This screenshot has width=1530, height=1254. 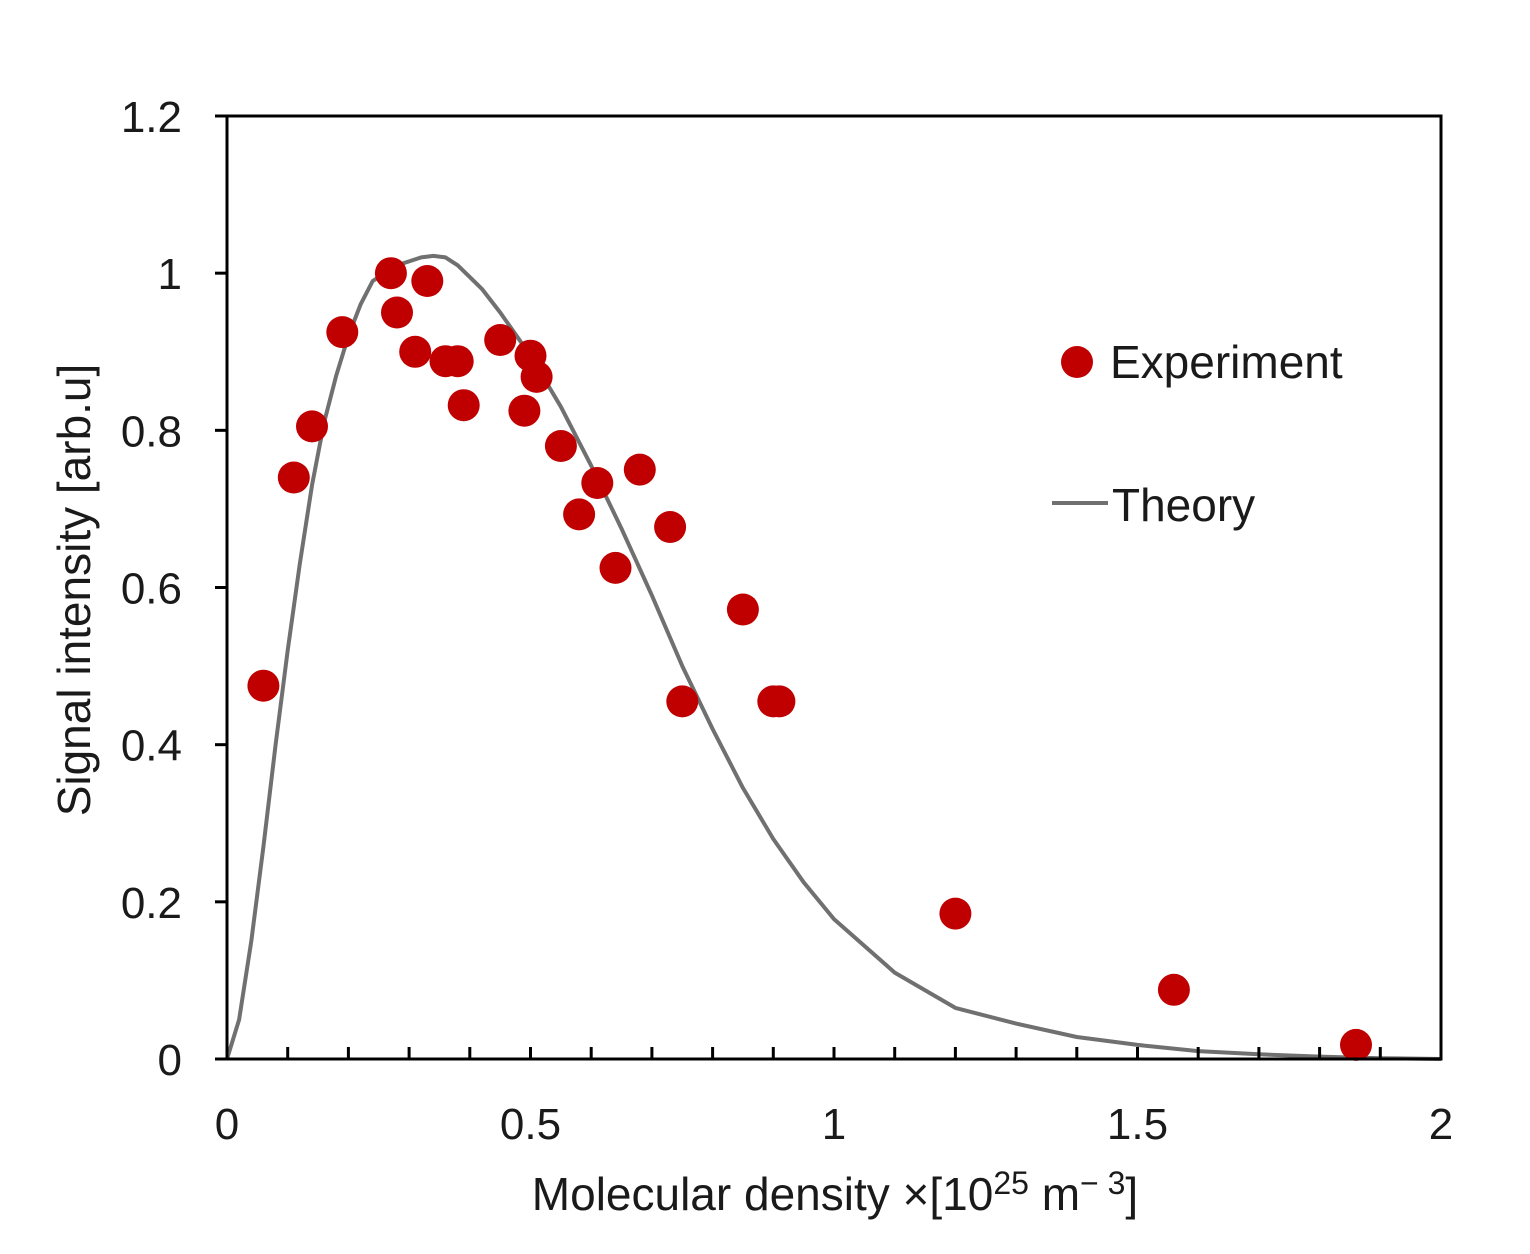 I want to click on x-axis-title-unit: m, so click(x=1054, y=1194).